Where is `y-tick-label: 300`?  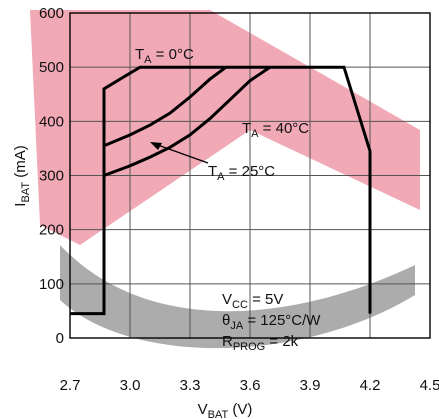 y-tick-label: 300 is located at coordinates (51, 176).